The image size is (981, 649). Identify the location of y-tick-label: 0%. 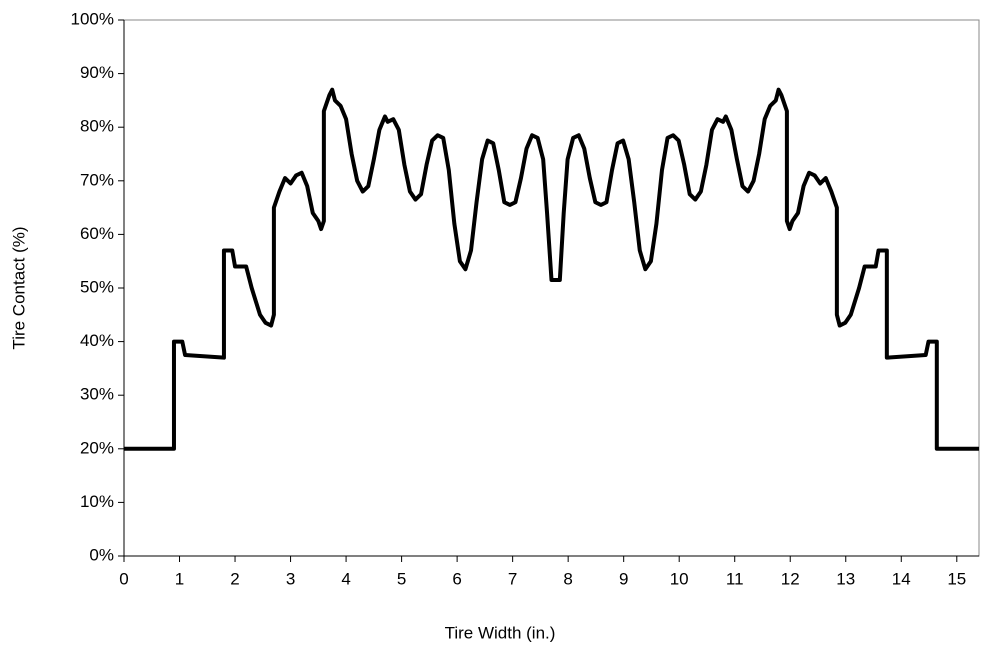
(101, 554).